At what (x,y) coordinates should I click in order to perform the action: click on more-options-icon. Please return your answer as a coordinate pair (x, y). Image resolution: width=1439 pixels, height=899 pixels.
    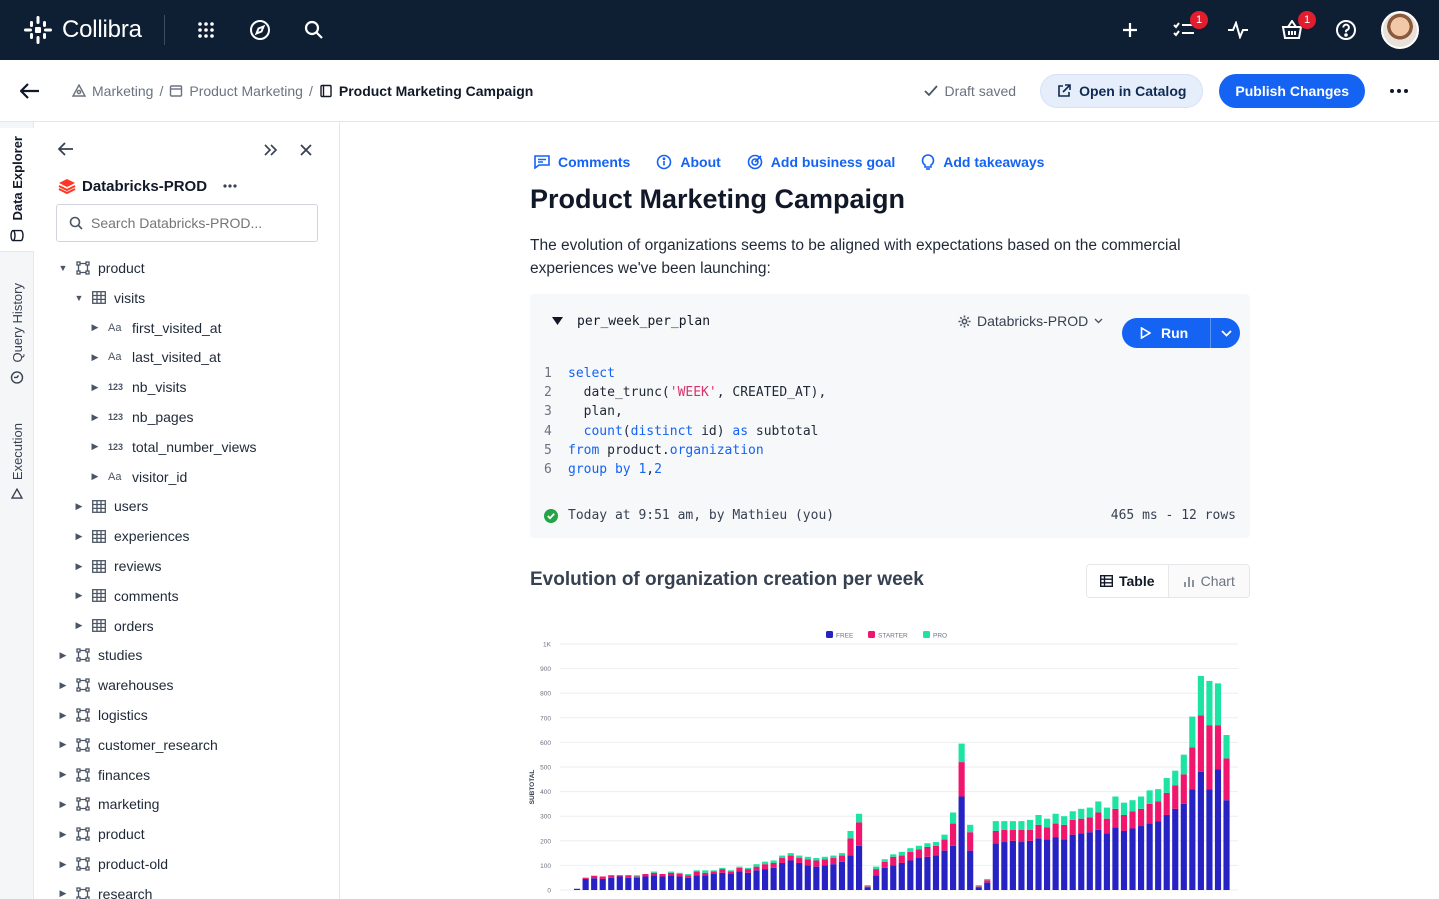
    Looking at the image, I should click on (1399, 90).